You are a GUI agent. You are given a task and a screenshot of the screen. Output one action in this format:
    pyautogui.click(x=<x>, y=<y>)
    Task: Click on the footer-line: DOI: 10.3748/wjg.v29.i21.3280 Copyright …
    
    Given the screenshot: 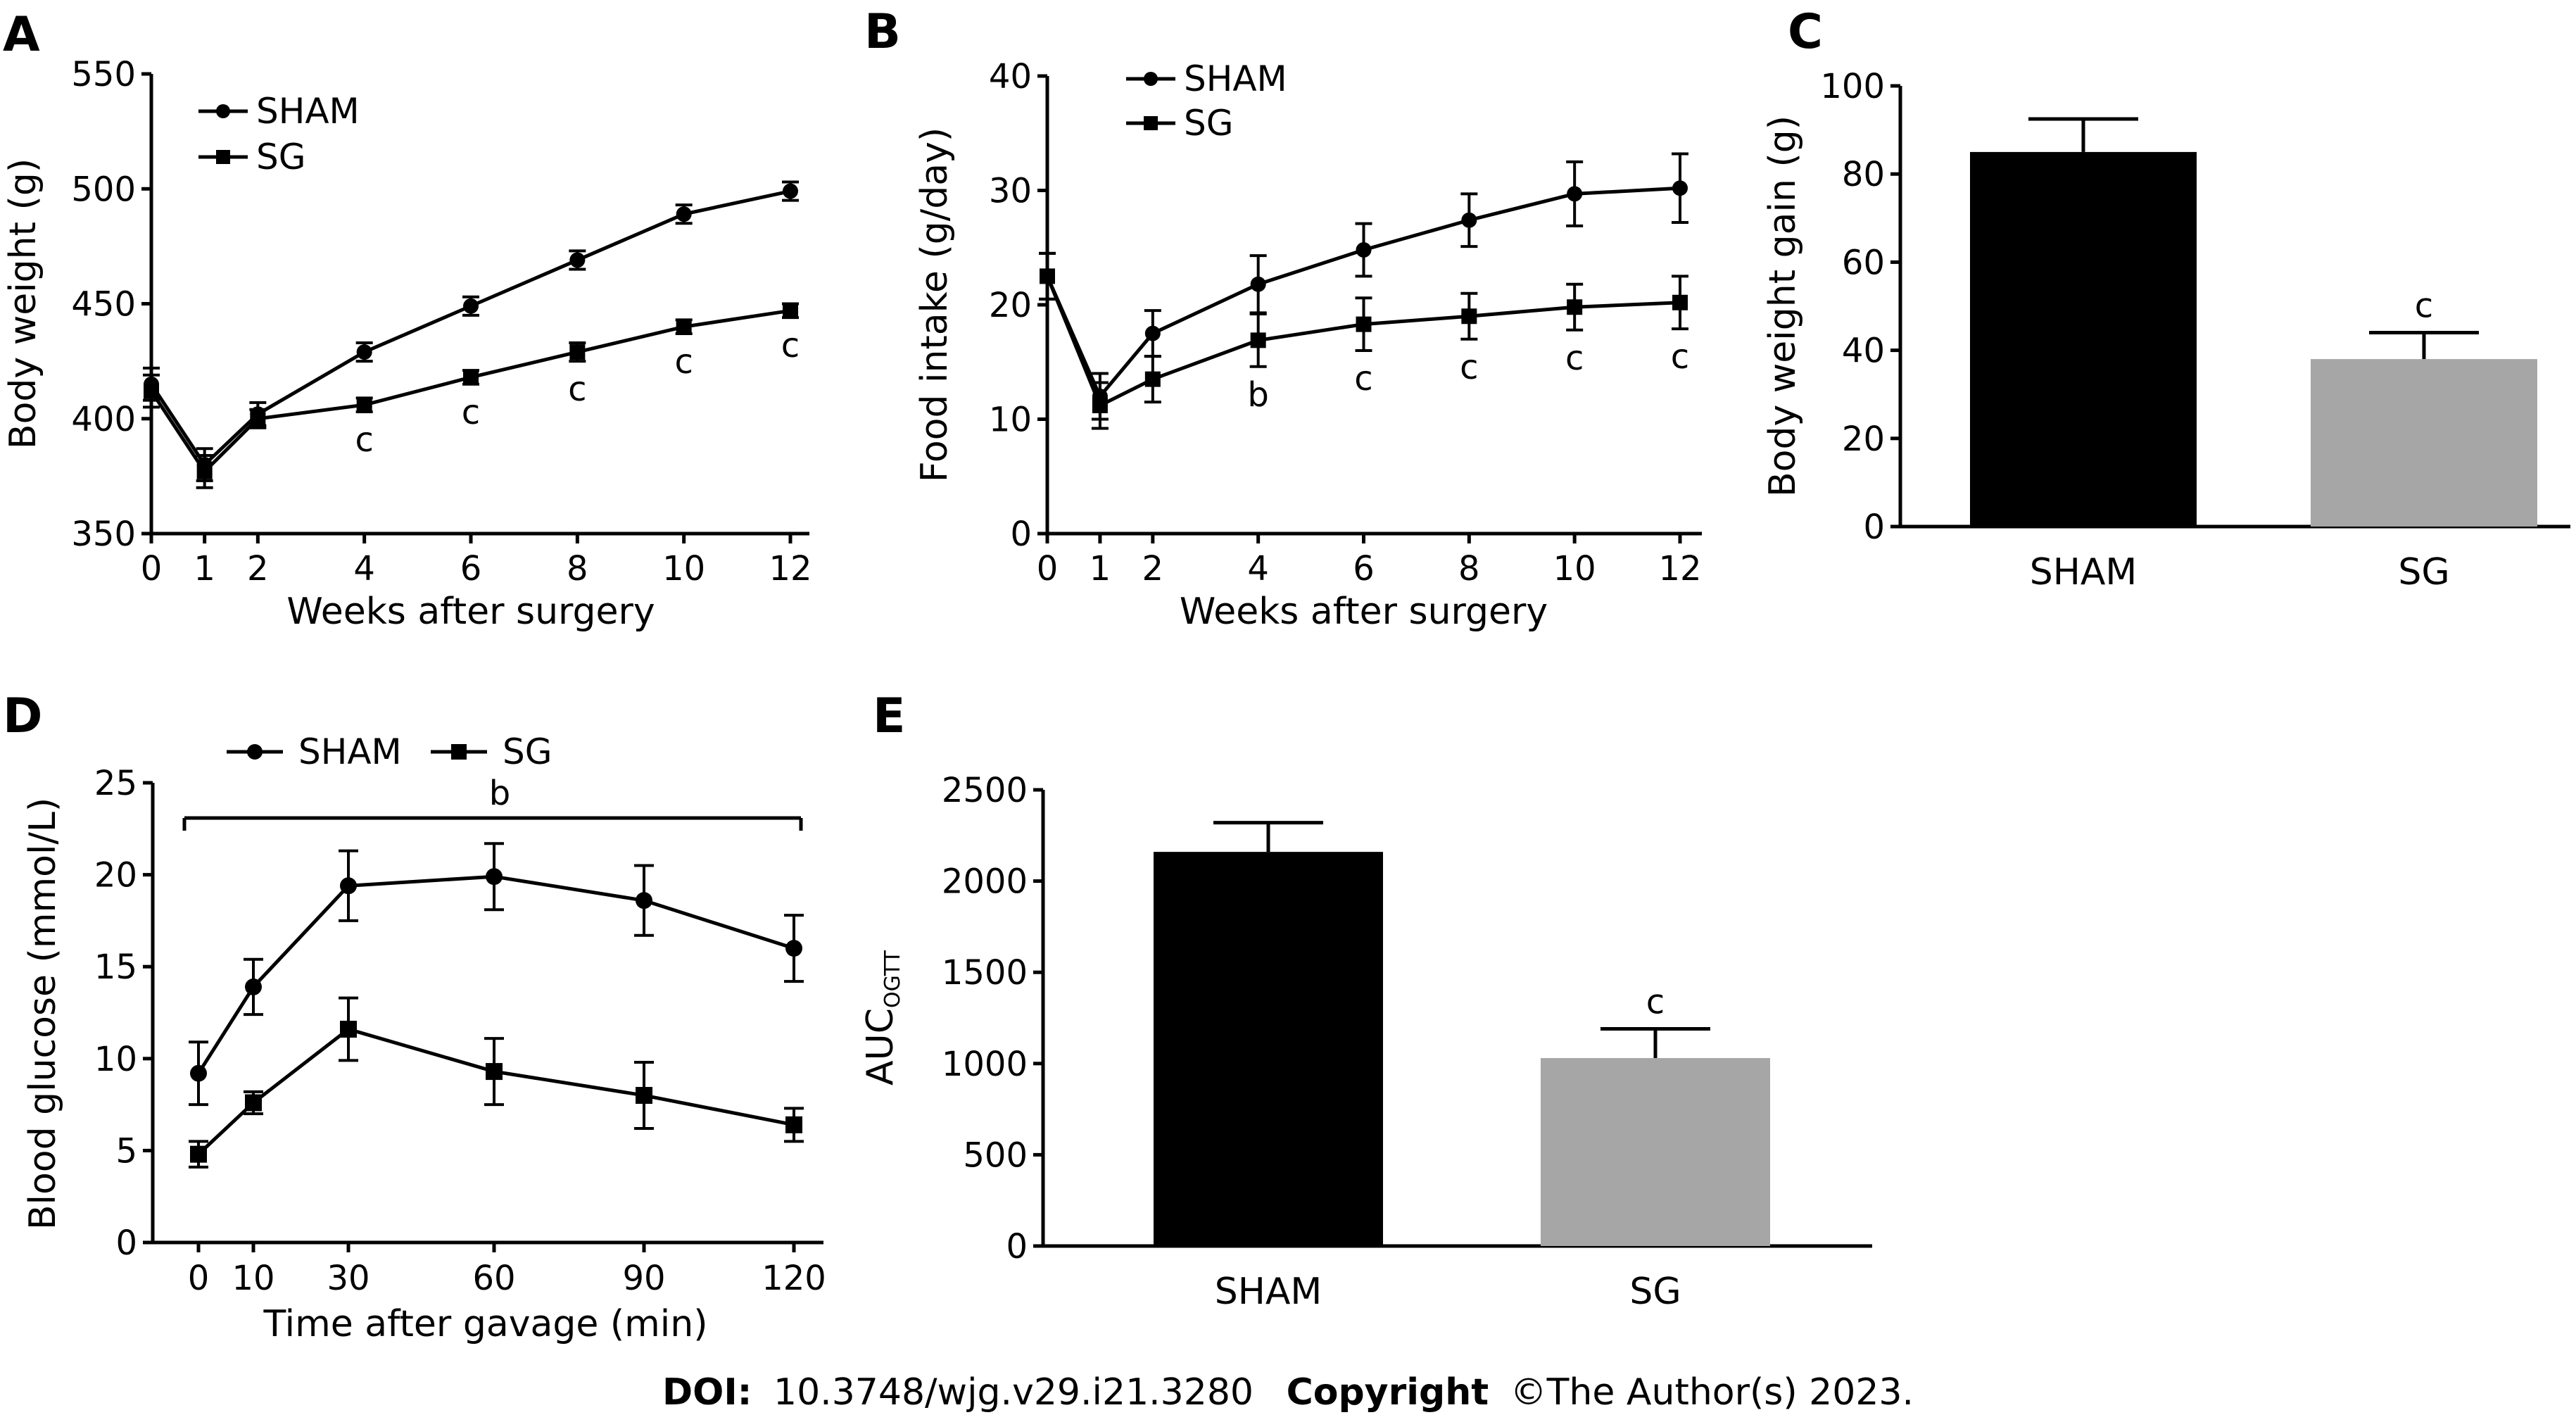 What is the action you would take?
    pyautogui.click(x=1288, y=1392)
    